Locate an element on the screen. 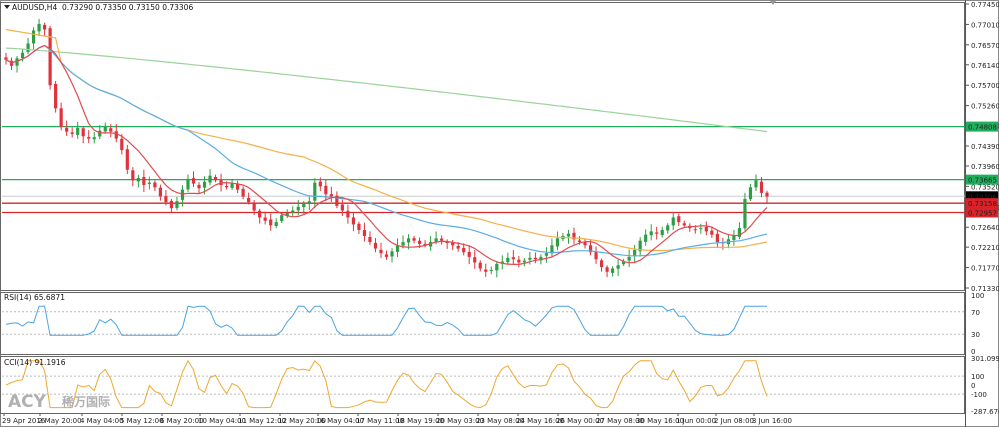 This screenshot has width=999, height=427. rsi-tick-label: 30 is located at coordinates (975, 335).